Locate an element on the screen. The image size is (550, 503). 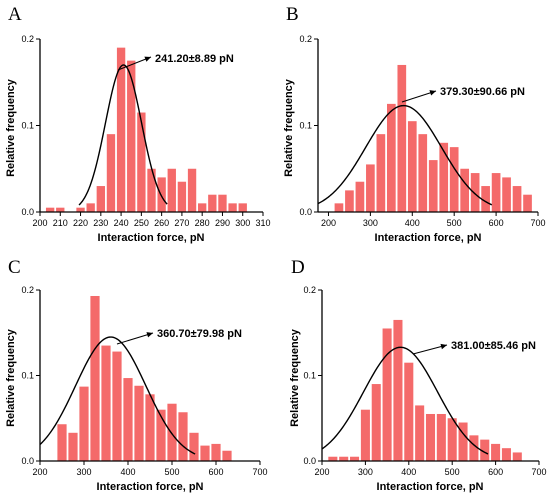
x-tick-label: 280 is located at coordinates (202, 223).